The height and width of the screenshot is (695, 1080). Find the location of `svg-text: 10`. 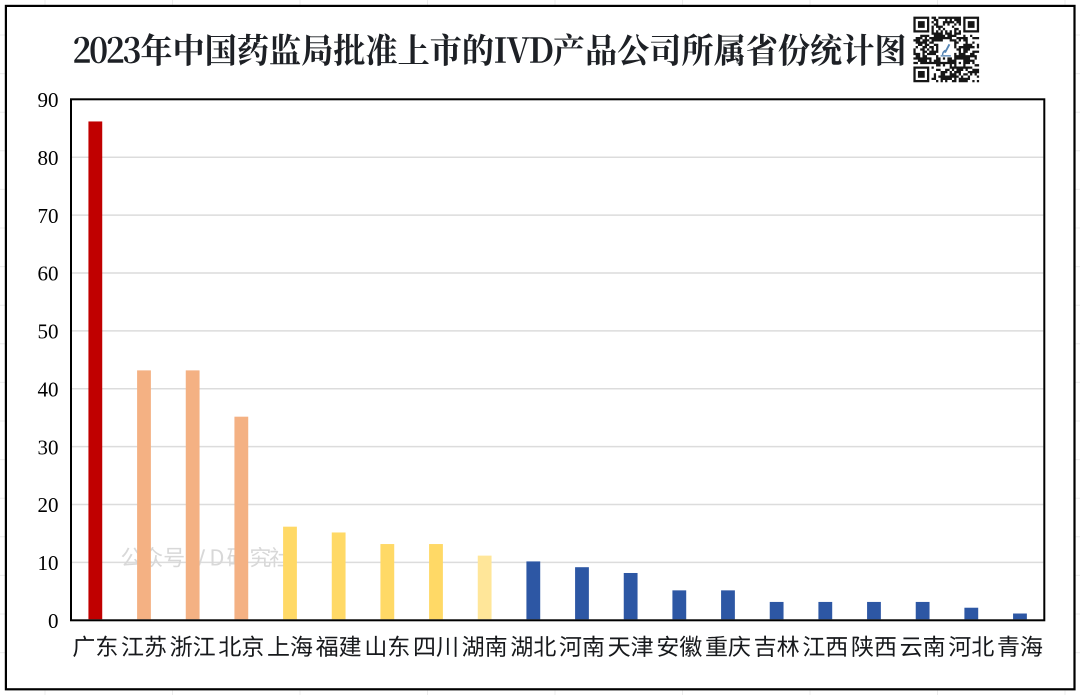

svg-text: 10 is located at coordinates (48, 563).